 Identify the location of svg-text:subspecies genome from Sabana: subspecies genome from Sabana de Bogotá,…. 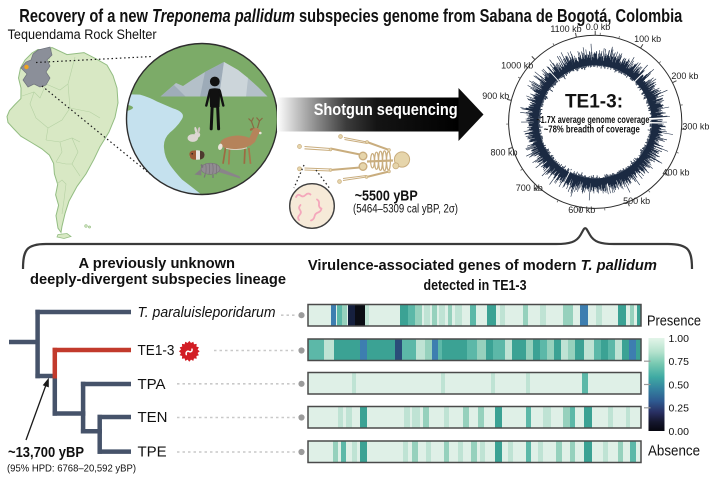
(489, 16).